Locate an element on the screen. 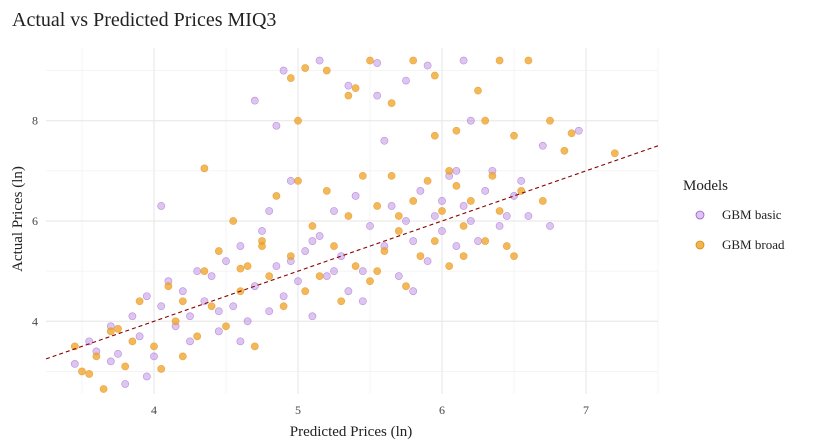  y-tick-label: 8 is located at coordinates (35, 121).